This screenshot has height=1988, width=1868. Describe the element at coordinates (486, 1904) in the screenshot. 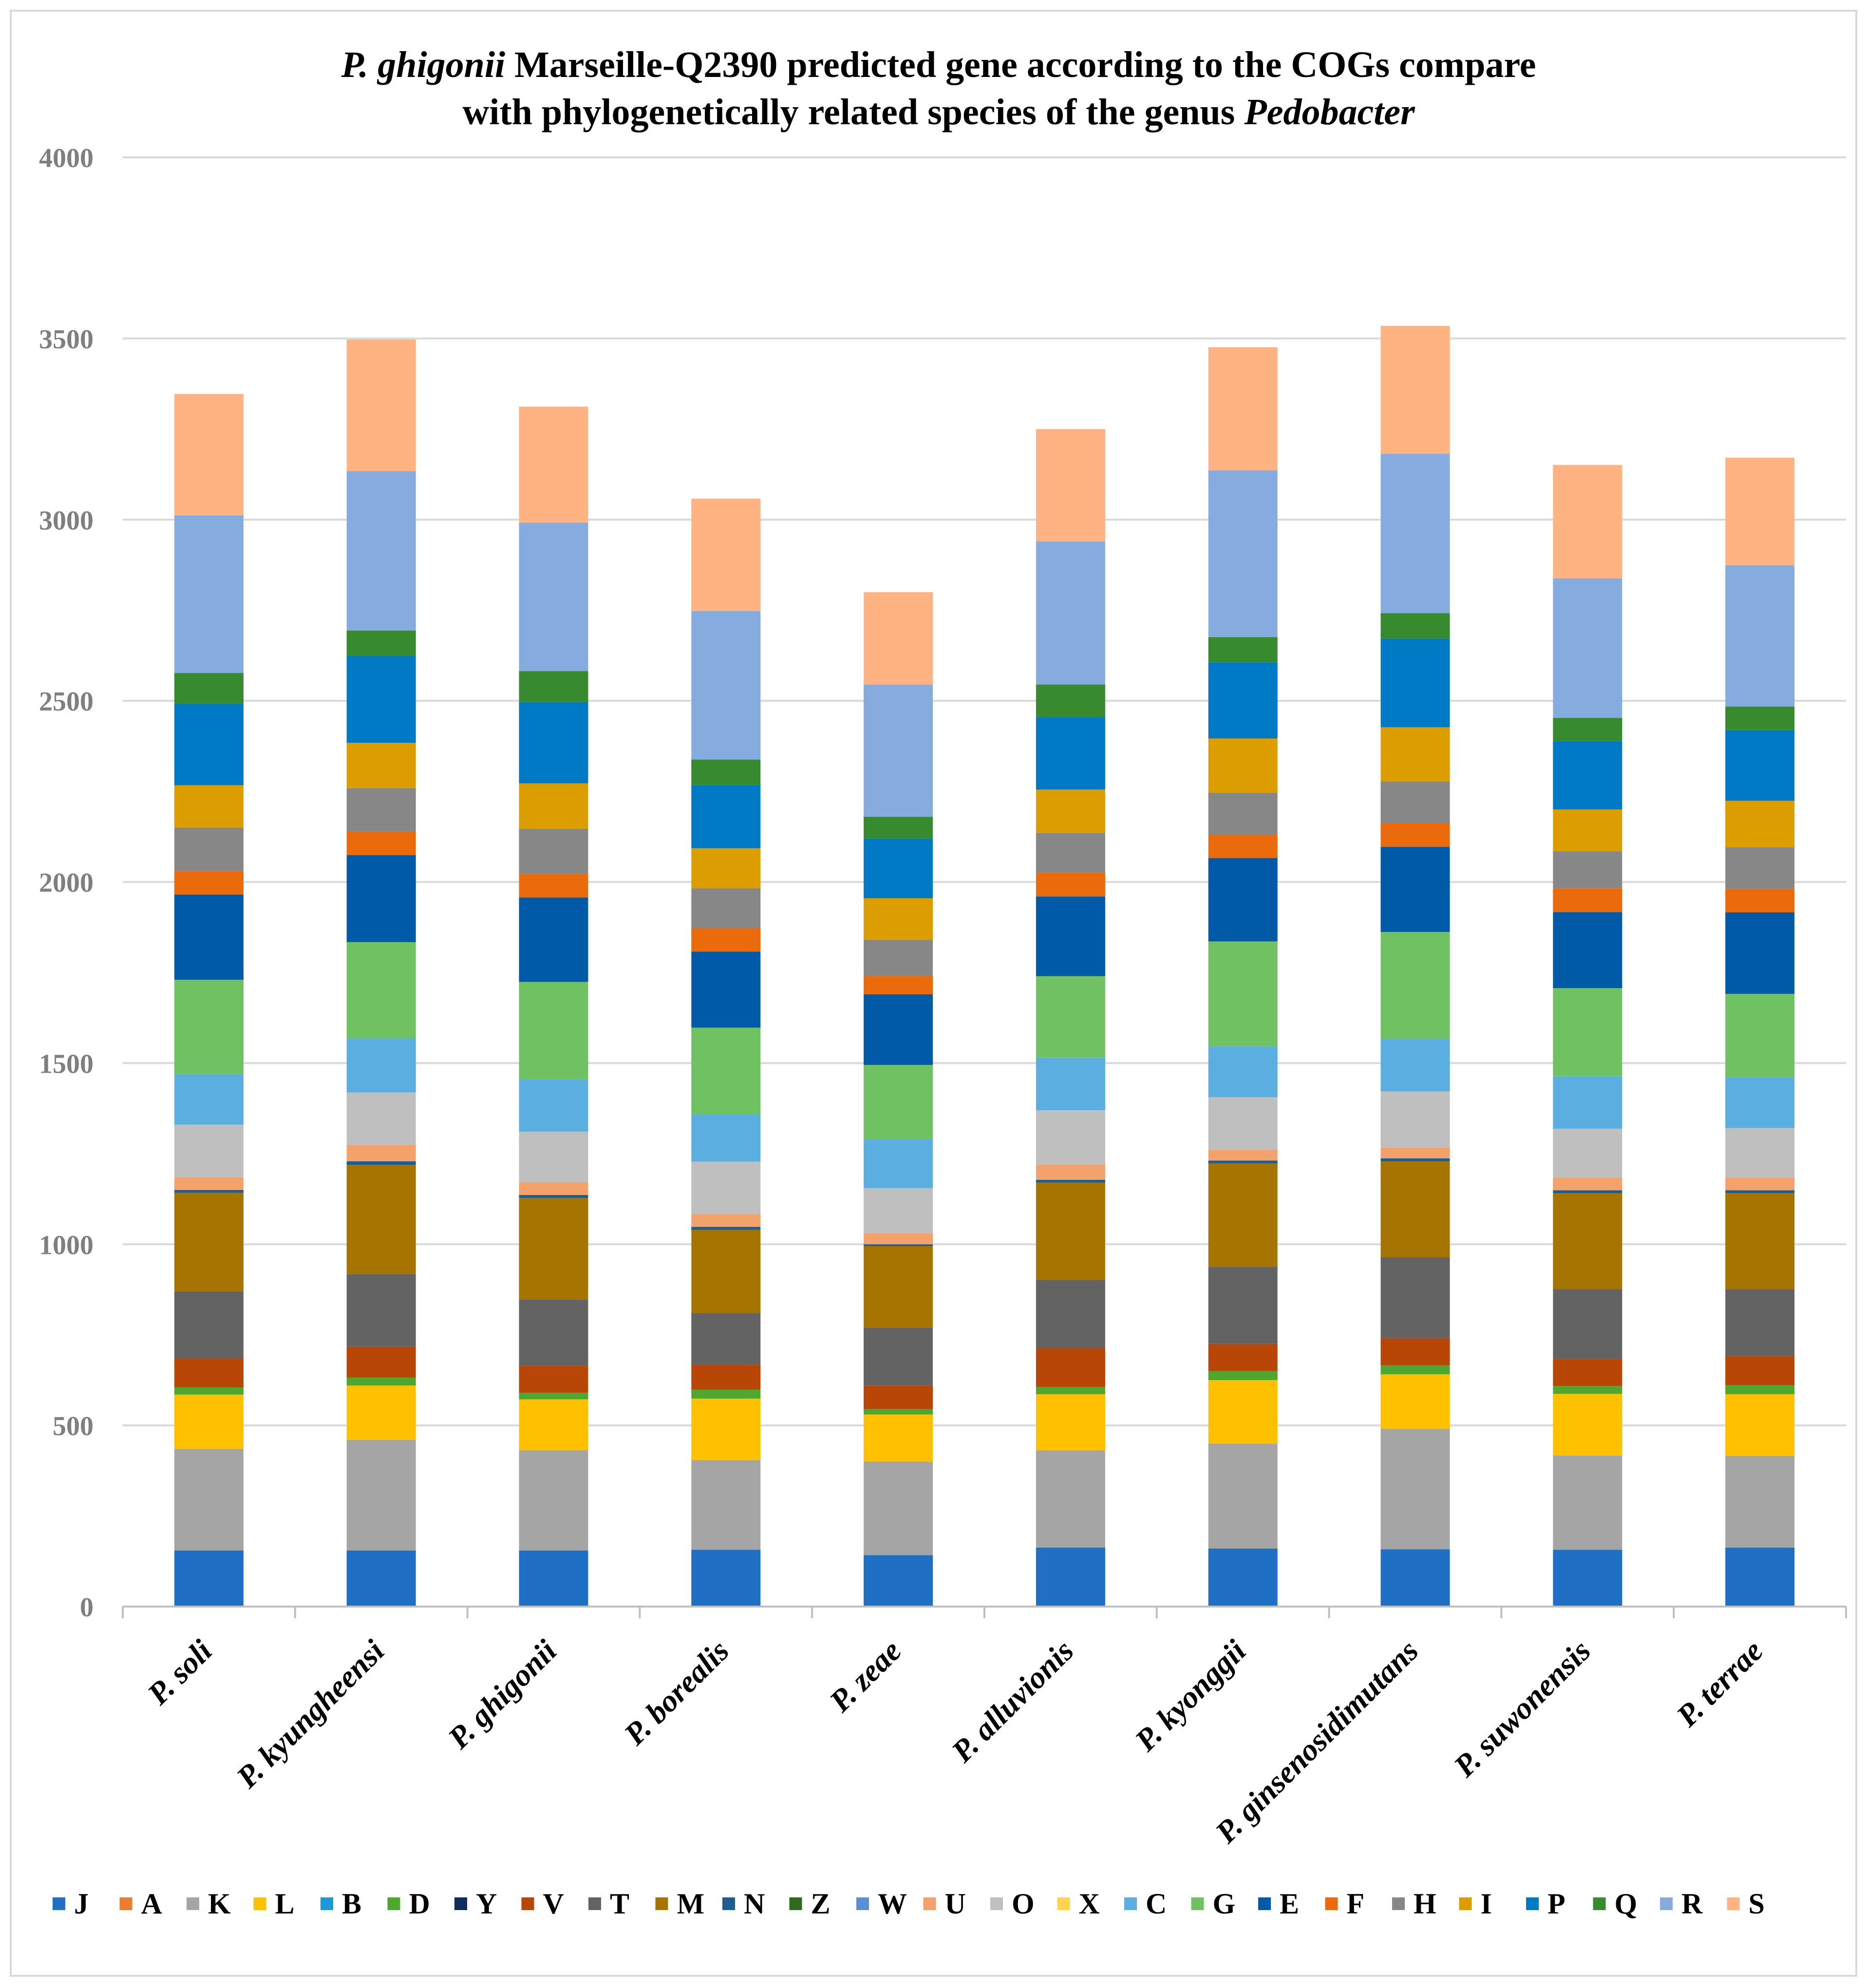

I see `legend-label: Y` at that location.